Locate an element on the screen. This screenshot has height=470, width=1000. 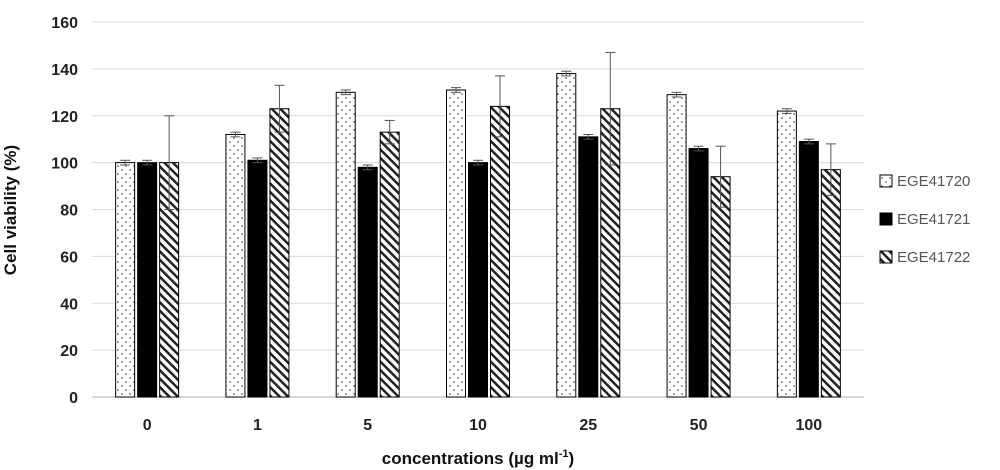
y-axis-ticks: 0 20 40 60 80 100 120 140 160 is located at coordinates (64, 211).